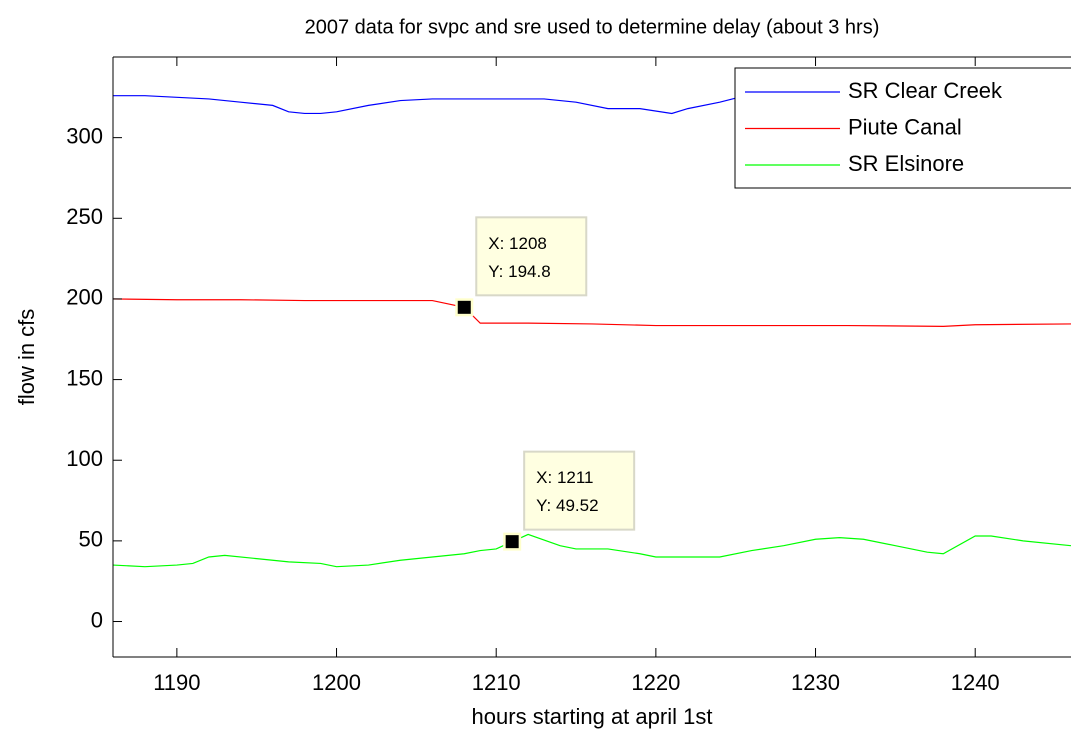 This screenshot has height=734, width=1071. Describe the element at coordinates (84, 377) in the screenshot. I see `y-tick-label: 150` at that location.